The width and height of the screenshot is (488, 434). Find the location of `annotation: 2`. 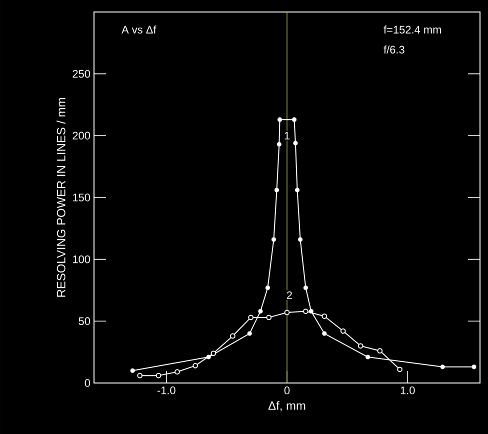

annotation: 2 is located at coordinates (289, 295).